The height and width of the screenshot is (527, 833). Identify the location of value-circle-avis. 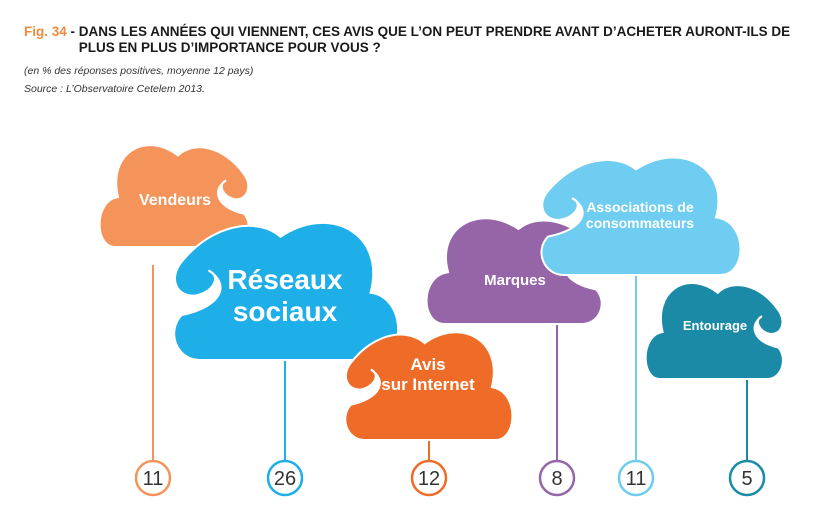
(429, 478).